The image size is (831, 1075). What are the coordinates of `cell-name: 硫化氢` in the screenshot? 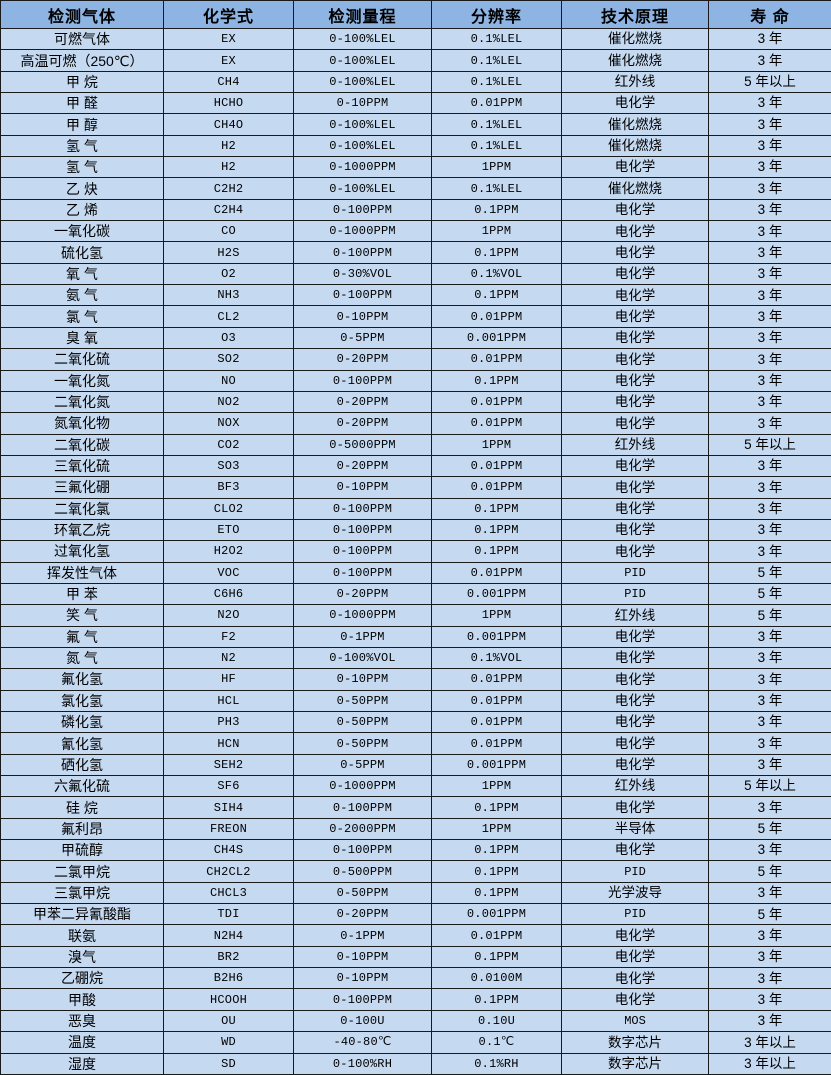 It's located at (82, 252).